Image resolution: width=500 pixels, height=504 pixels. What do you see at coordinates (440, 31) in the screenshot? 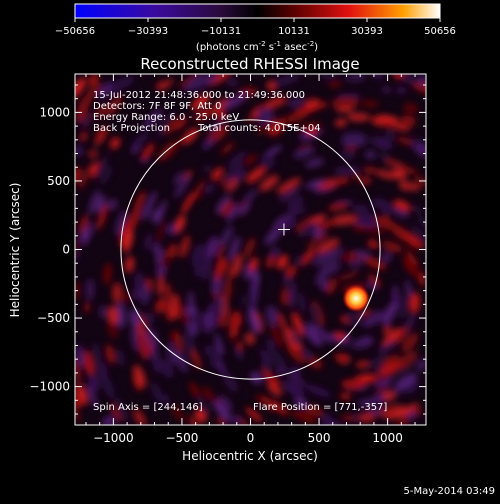
I see `colorbar-tick-label: 50656` at bounding box center [440, 31].